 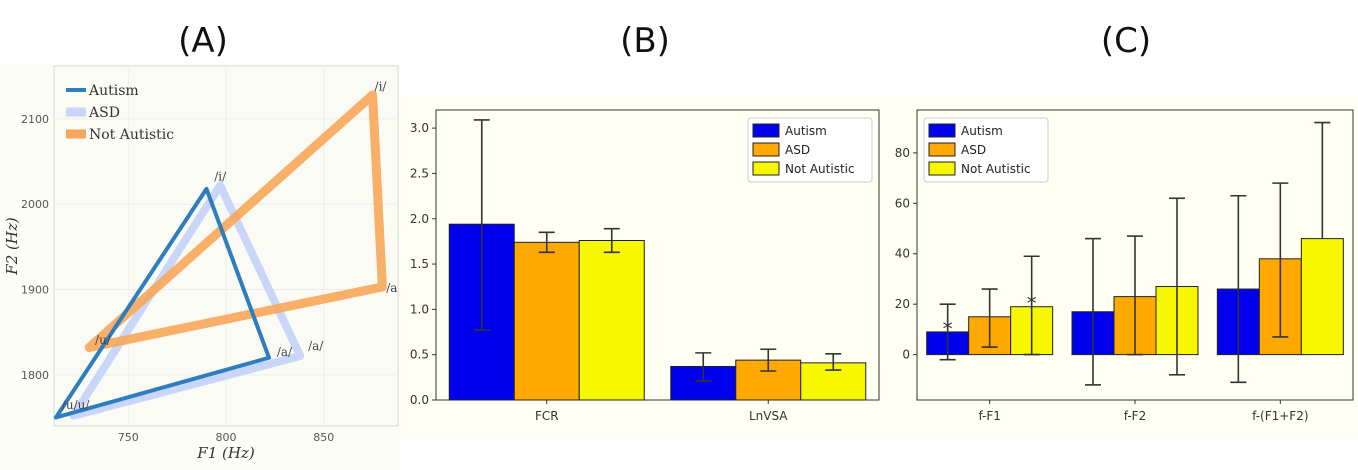 I want to click on panel-a-vowel-label: /a, so click(x=391, y=288).